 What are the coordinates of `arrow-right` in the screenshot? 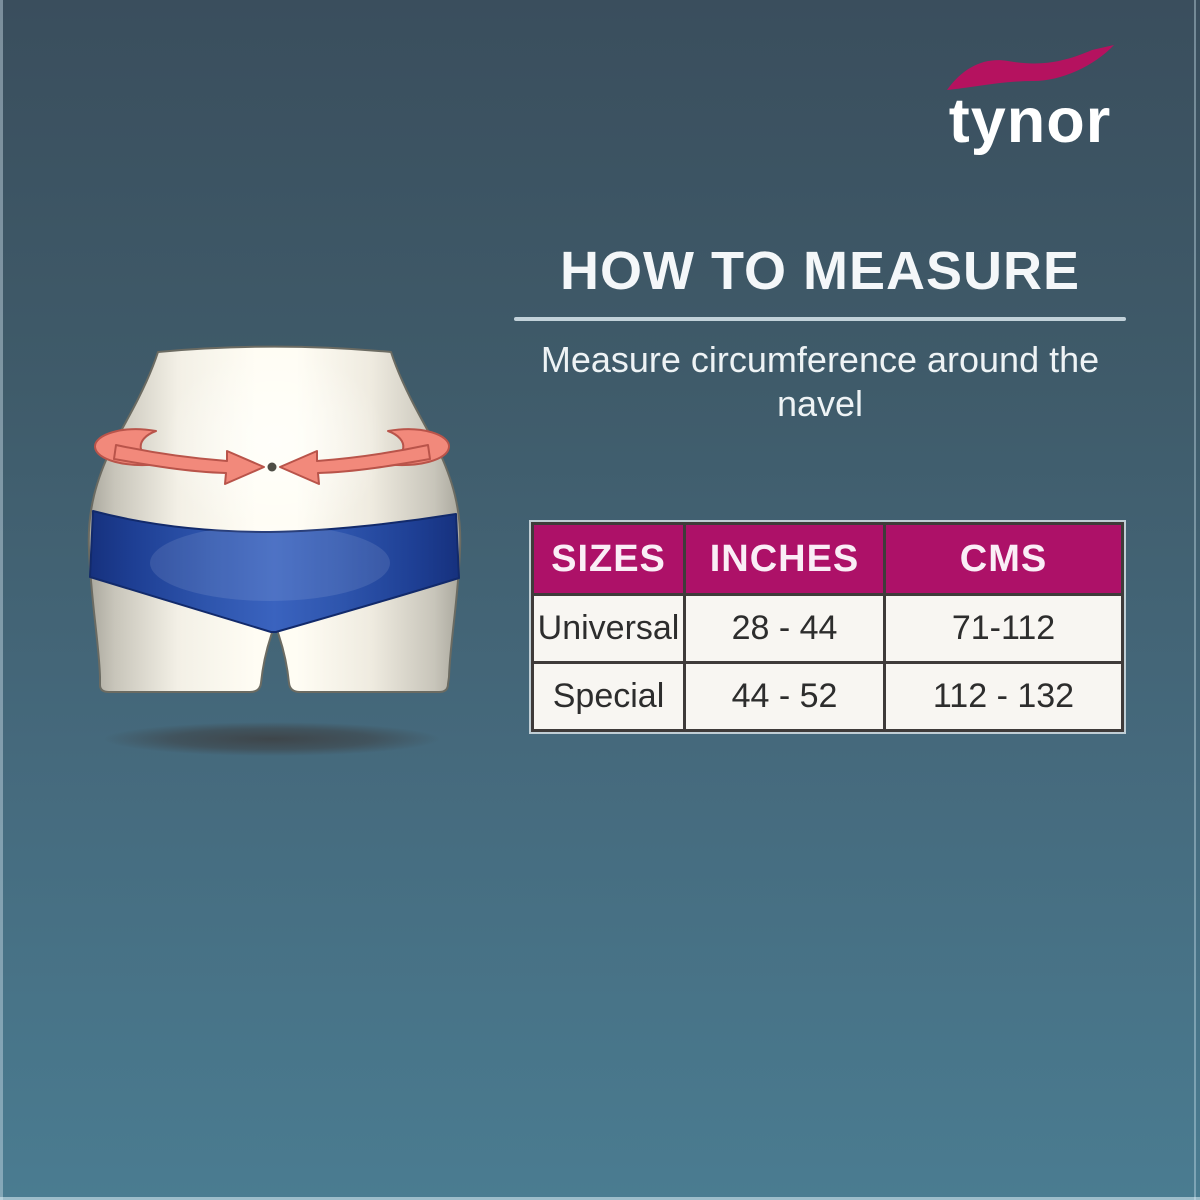 It's located at (355, 464).